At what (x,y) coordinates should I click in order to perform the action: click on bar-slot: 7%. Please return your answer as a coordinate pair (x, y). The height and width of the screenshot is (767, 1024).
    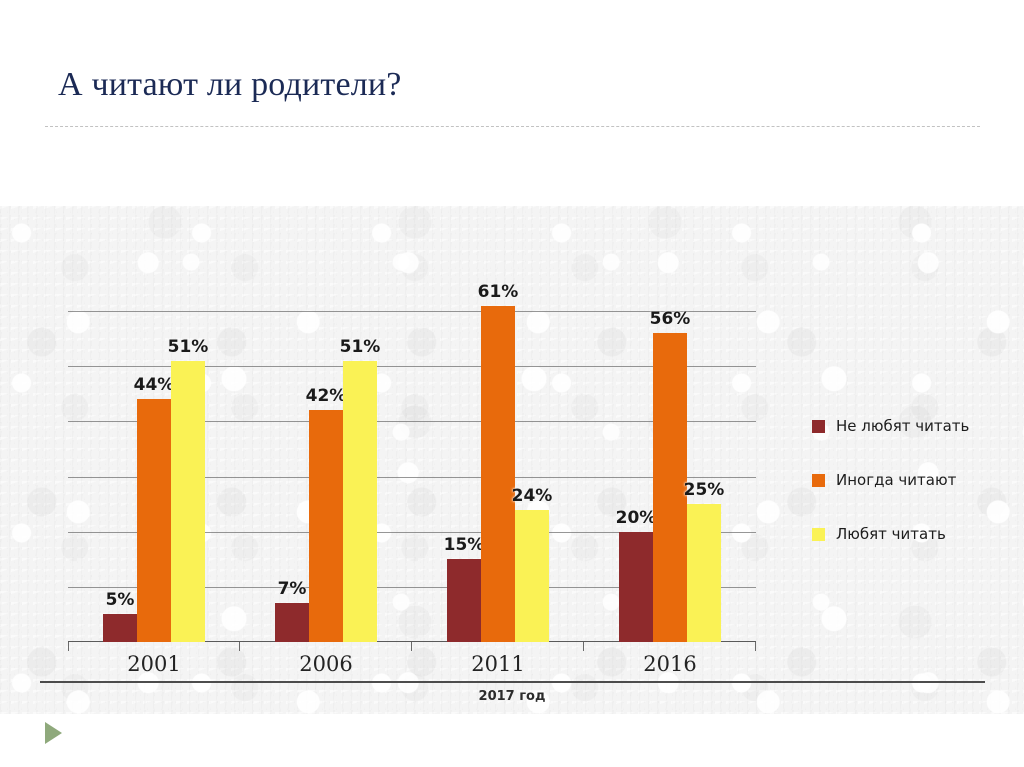
    Looking at the image, I should click on (292, 449).